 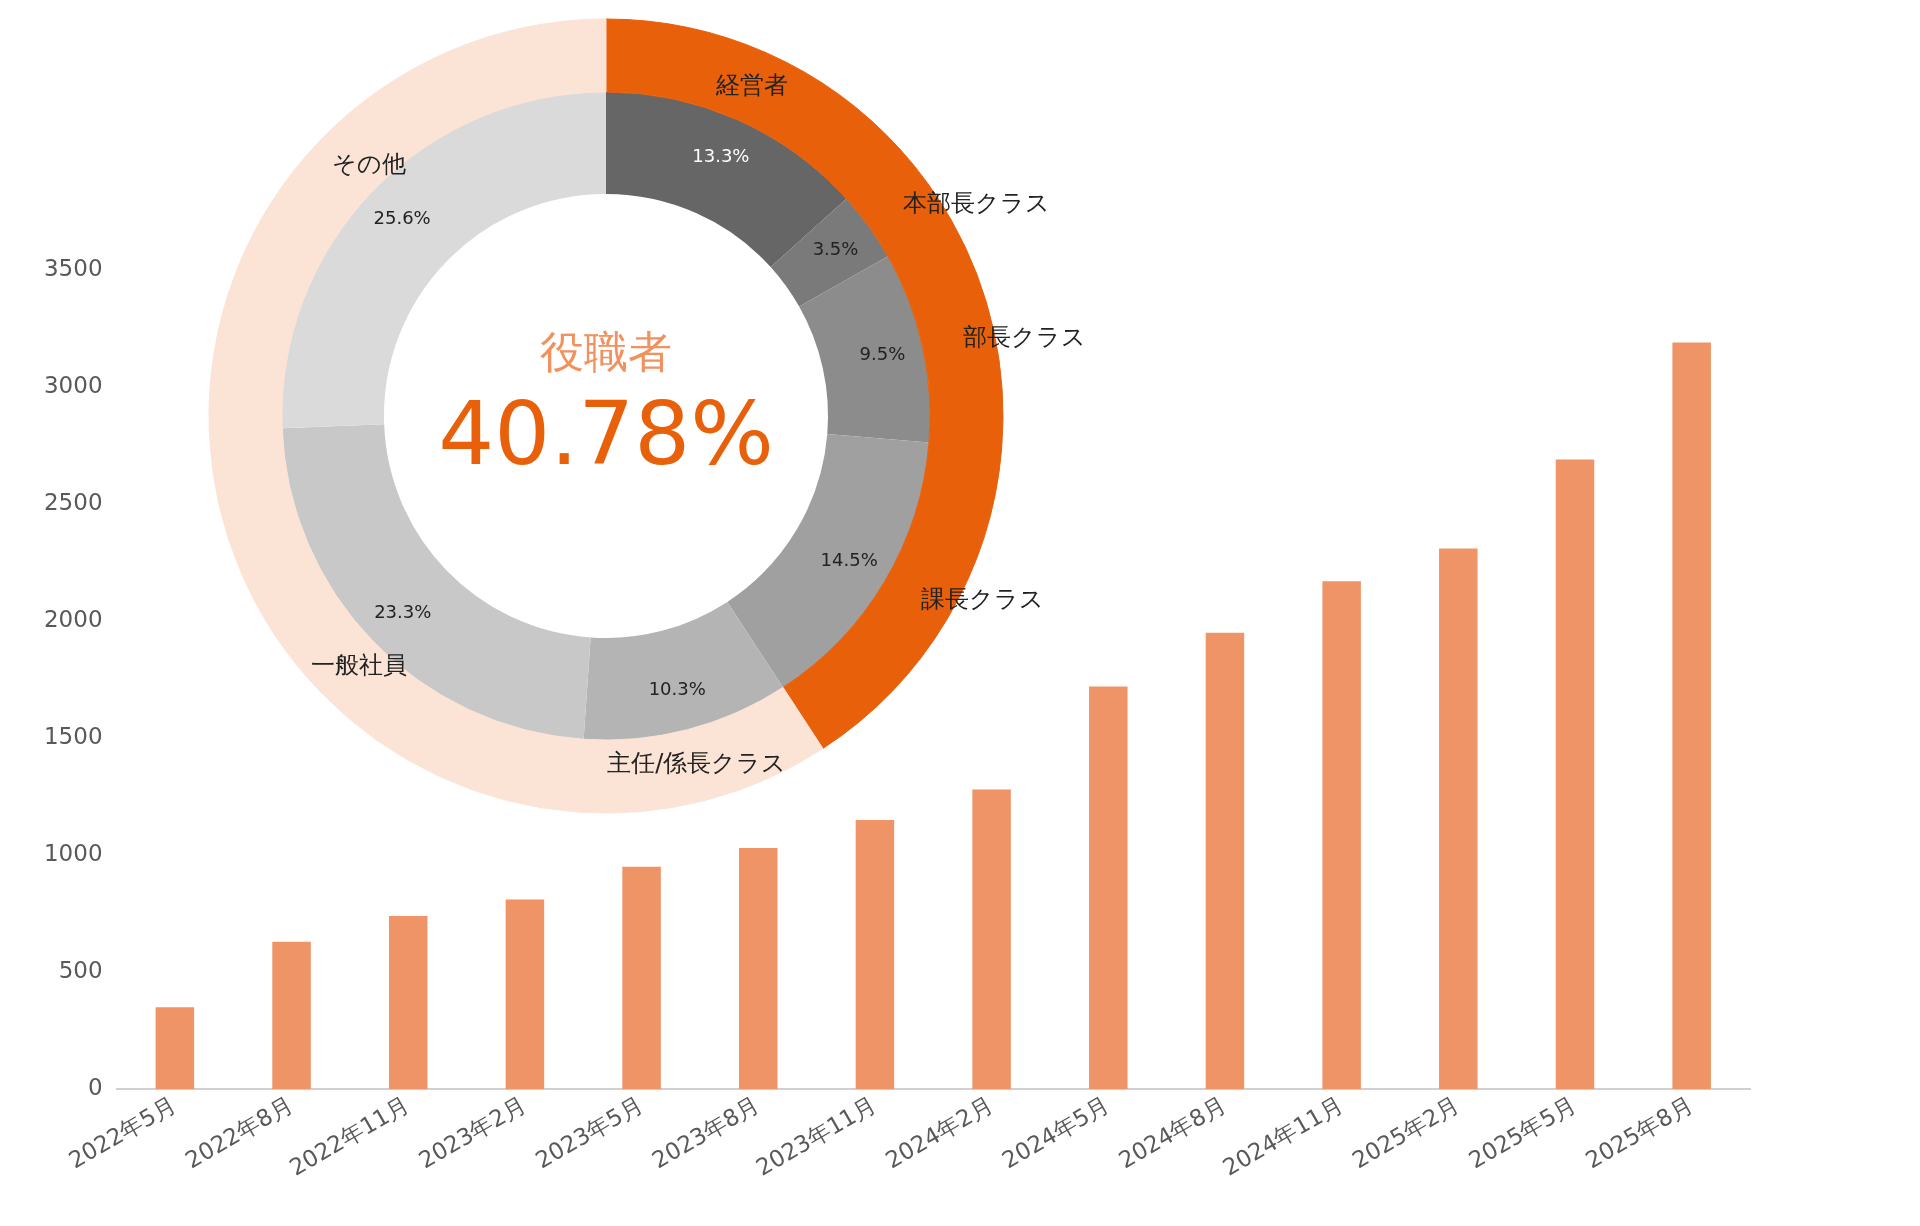 What do you see at coordinates (849, 559) in the screenshot?
I see `data-label: 14.5%` at bounding box center [849, 559].